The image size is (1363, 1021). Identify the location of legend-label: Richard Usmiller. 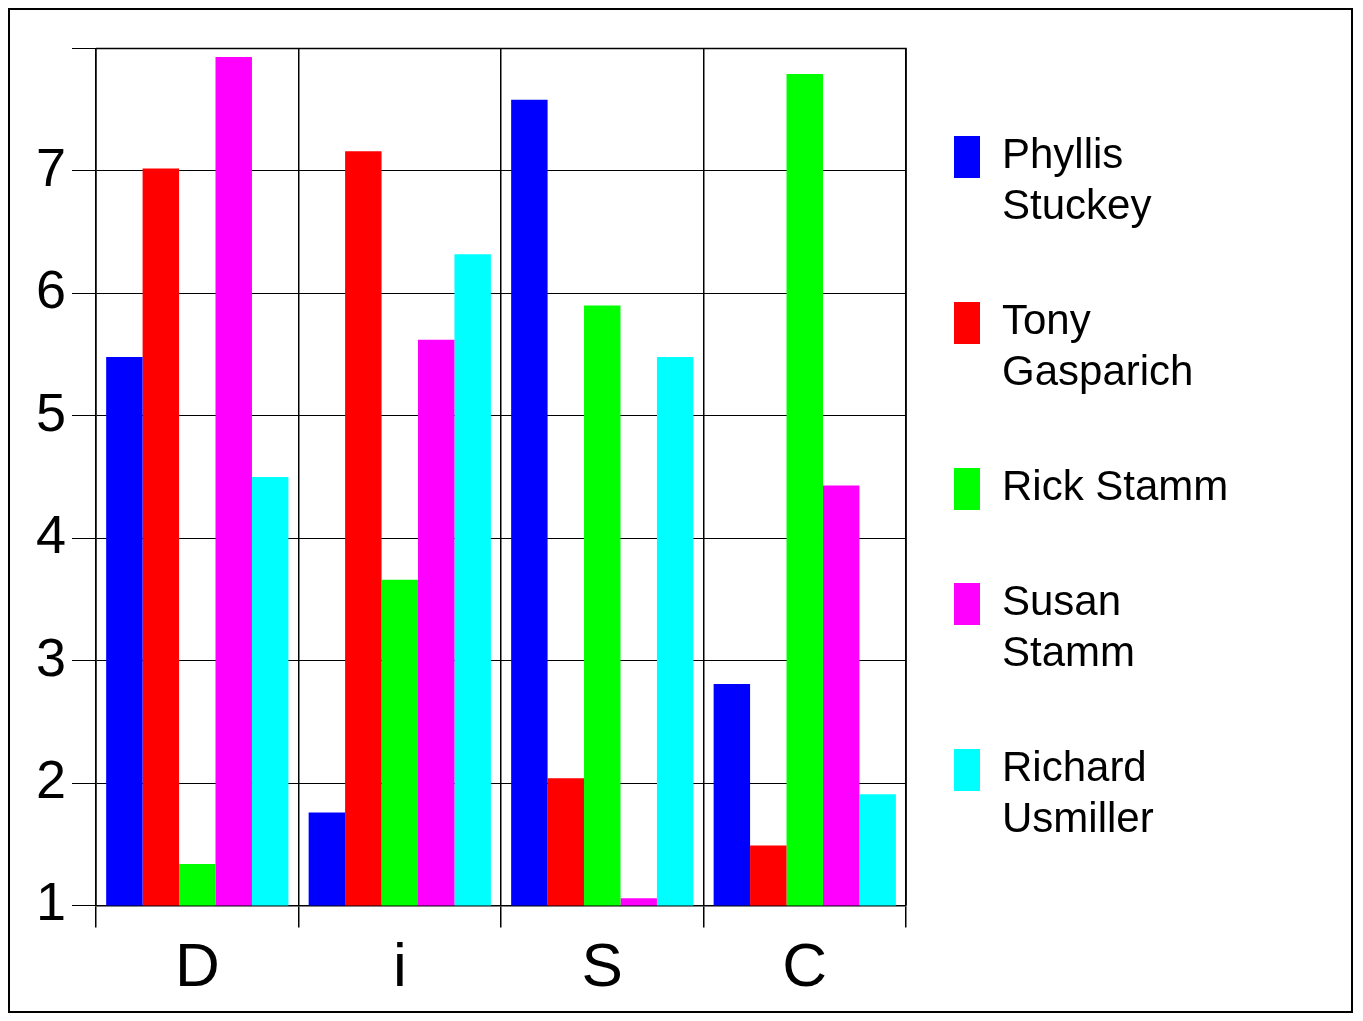
(1078, 792).